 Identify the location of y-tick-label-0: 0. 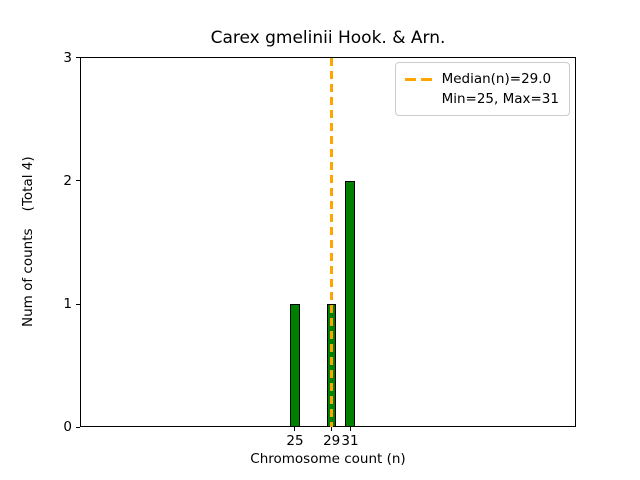
(67, 427).